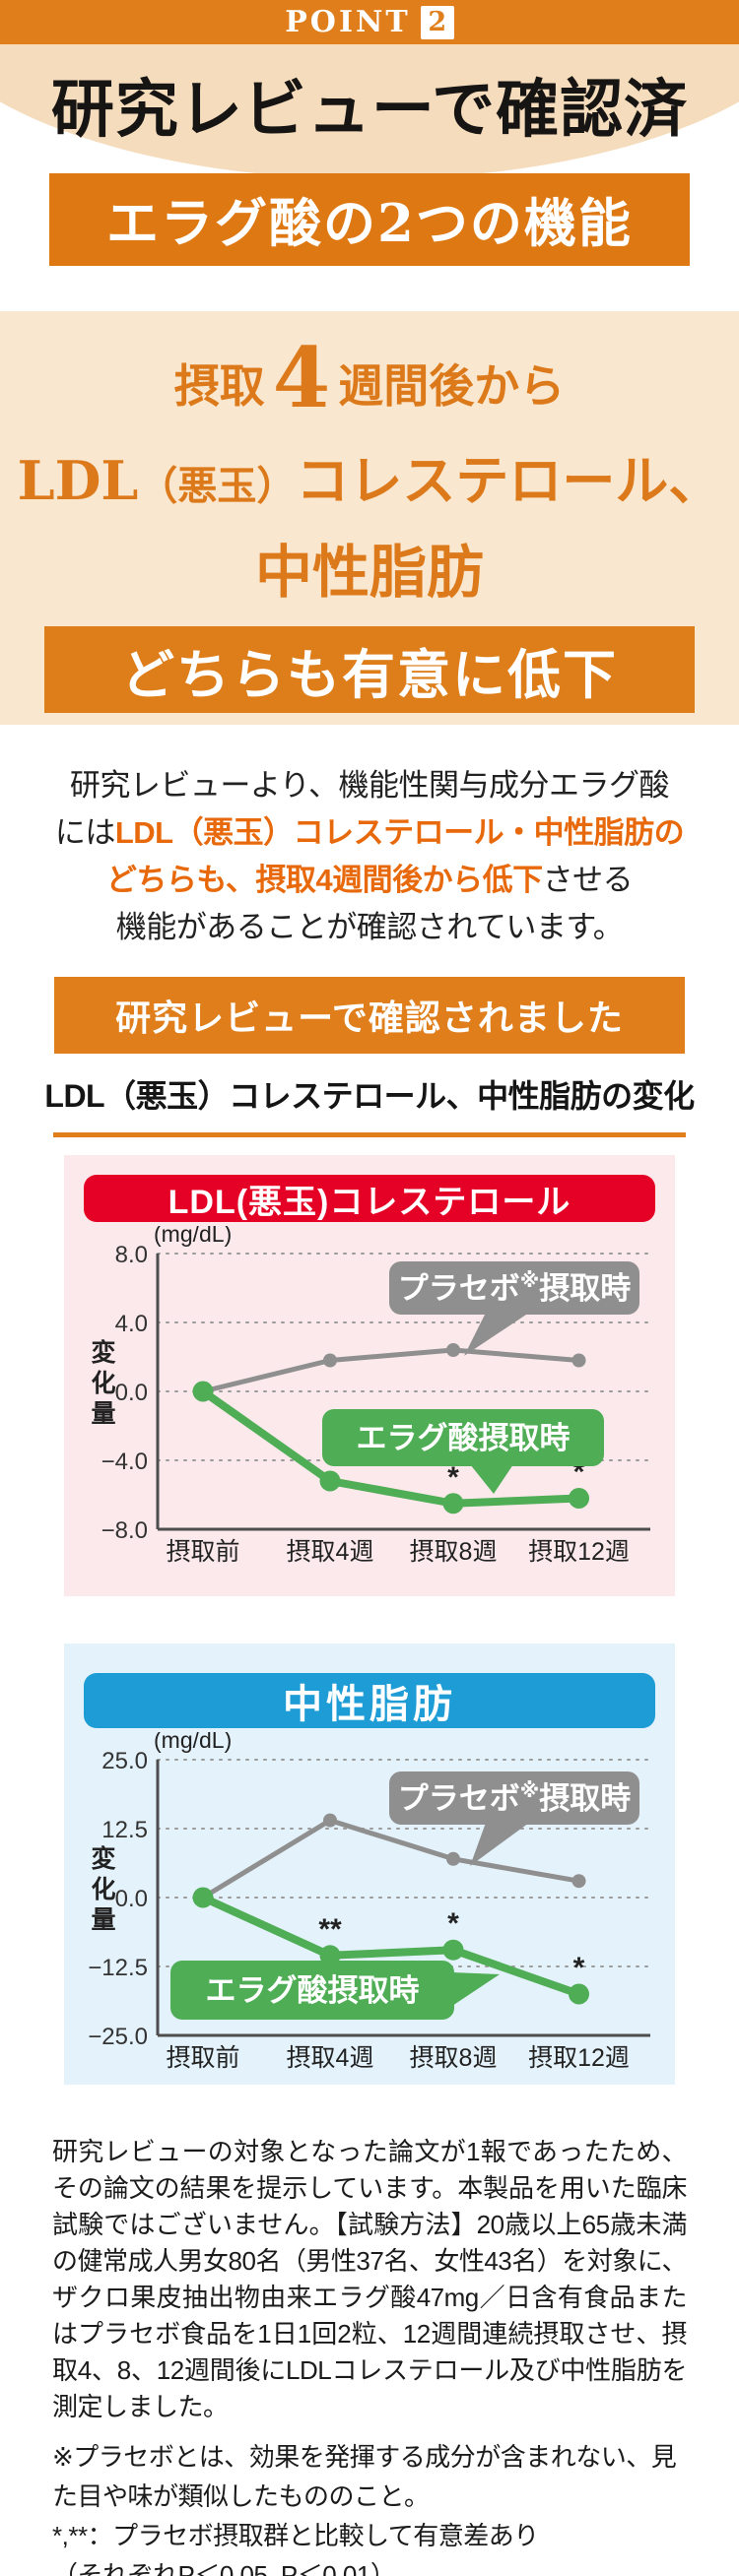 The height and width of the screenshot is (2576, 739). I want to click on function-title-box: エラグ酸の2つの機能, so click(370, 219).